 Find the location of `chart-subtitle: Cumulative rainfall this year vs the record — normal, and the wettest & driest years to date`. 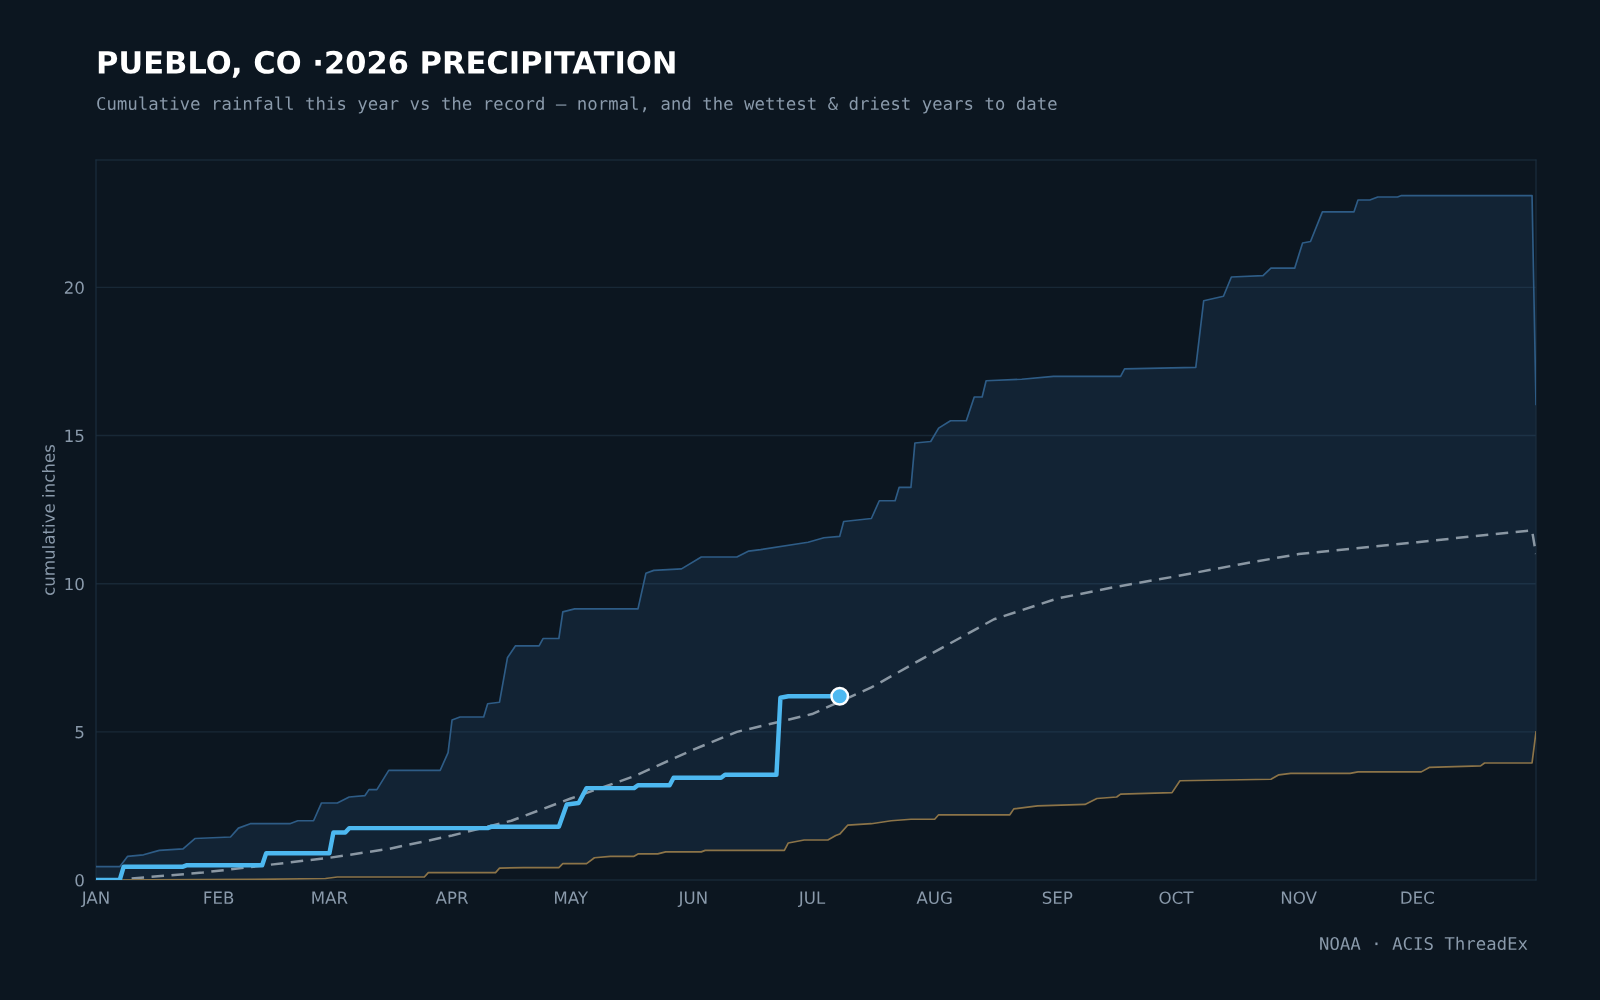

chart-subtitle: Cumulative rainfall this year vs the record — normal, and the wettest & driest years to date is located at coordinates (577, 105).